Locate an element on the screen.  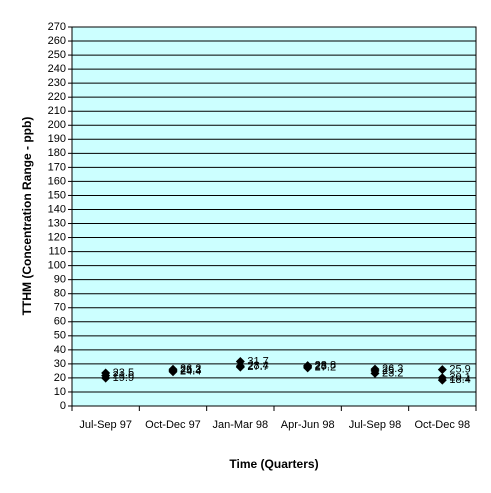
data-label: 27.2 is located at coordinates (325, 368).